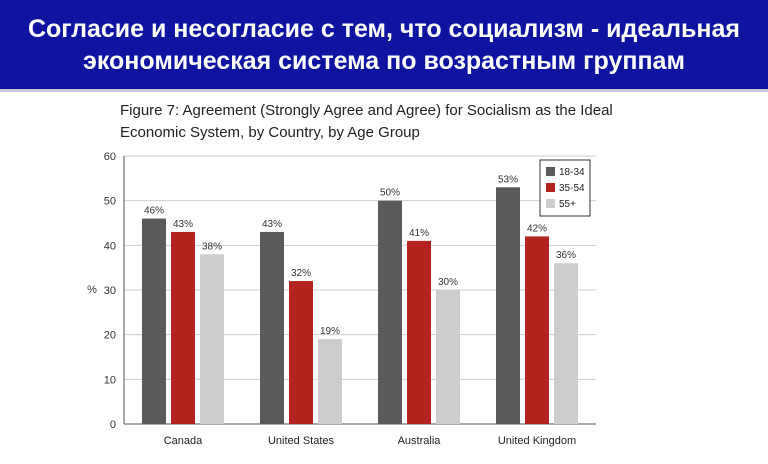  Describe the element at coordinates (390, 193) in the screenshot. I see `data-label: 50%` at that location.